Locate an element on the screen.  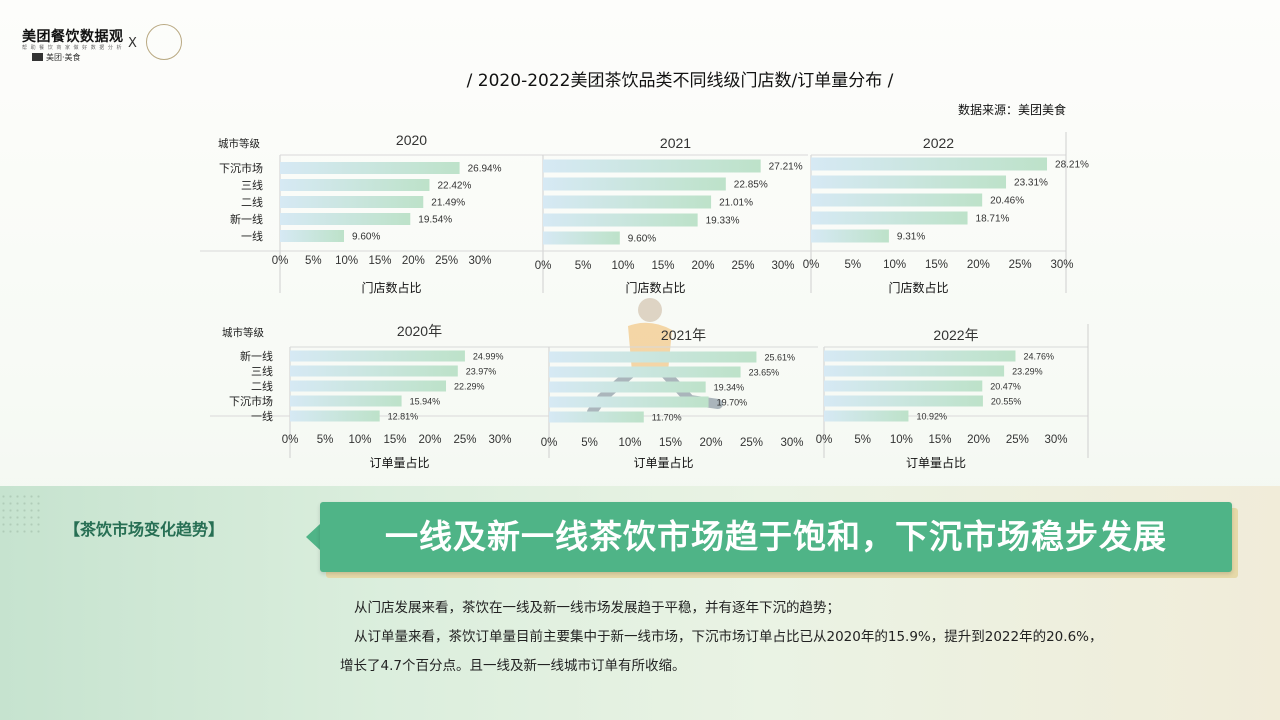
data-label: 20.55% is located at coordinates (1006, 402).